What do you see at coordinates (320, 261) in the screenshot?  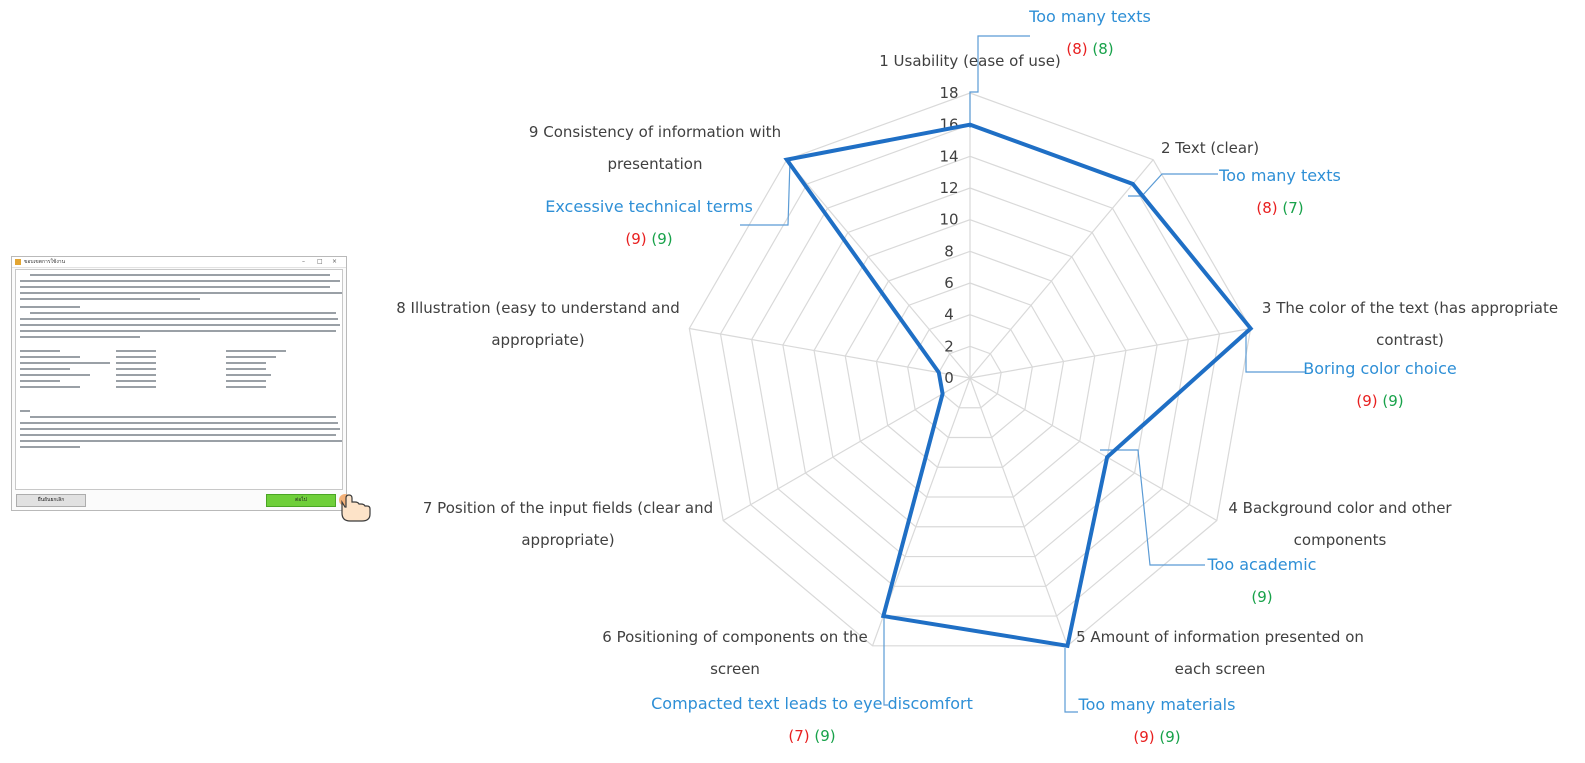 I see `maximize-icon: □` at bounding box center [320, 261].